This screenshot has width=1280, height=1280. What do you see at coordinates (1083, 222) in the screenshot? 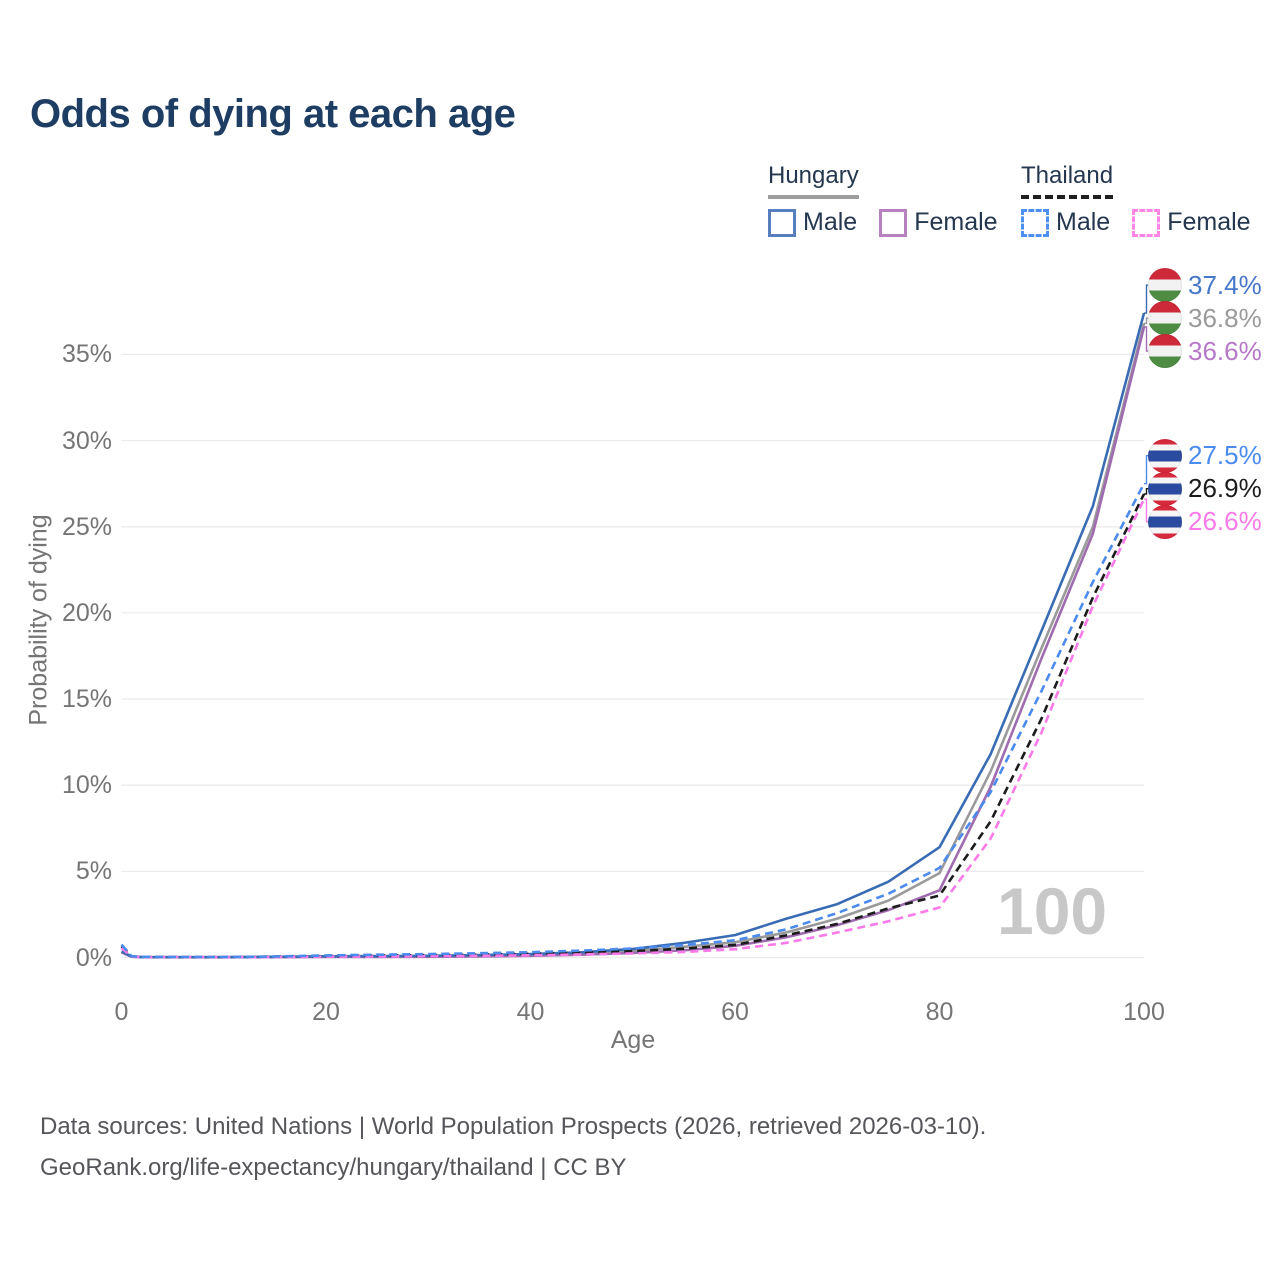
I see `thailand-male-label: Male` at bounding box center [1083, 222].